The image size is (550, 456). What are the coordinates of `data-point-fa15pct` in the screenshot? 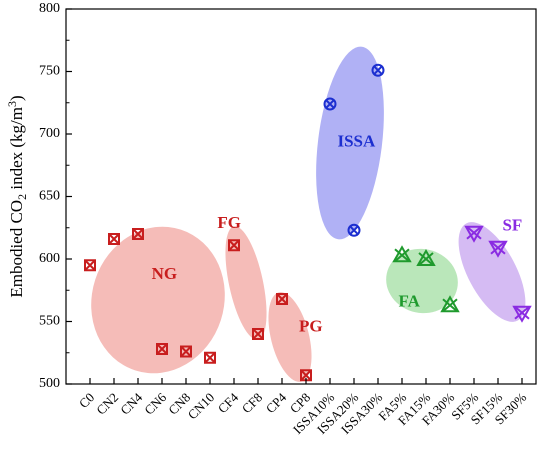 It's located at (426, 257).